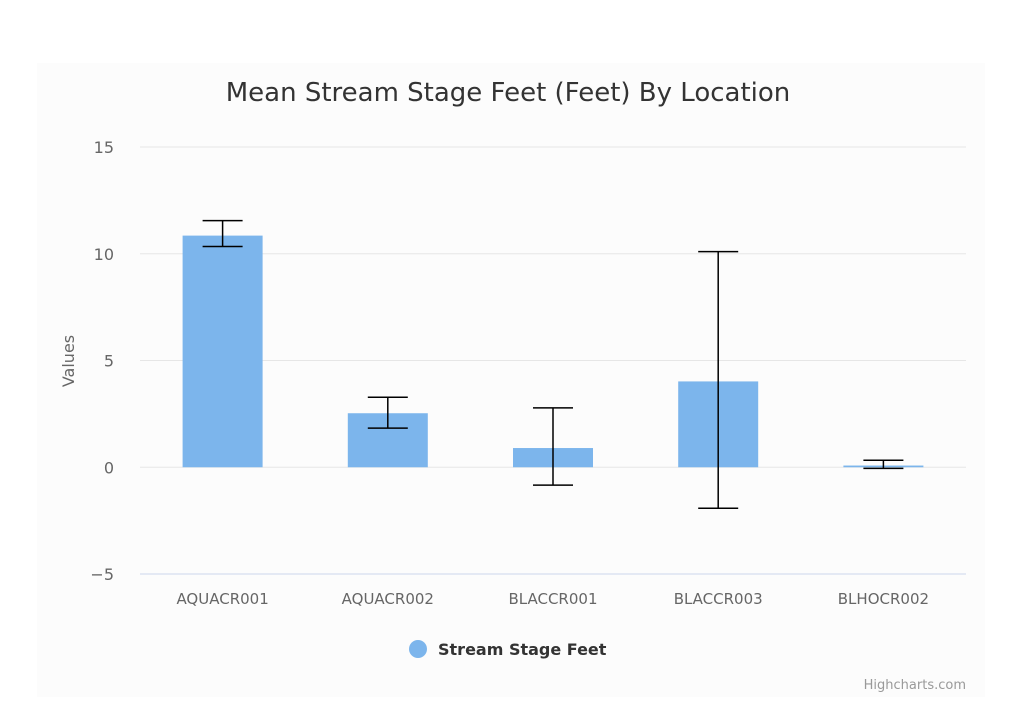  I want to click on legend-symbol, so click(418, 649).